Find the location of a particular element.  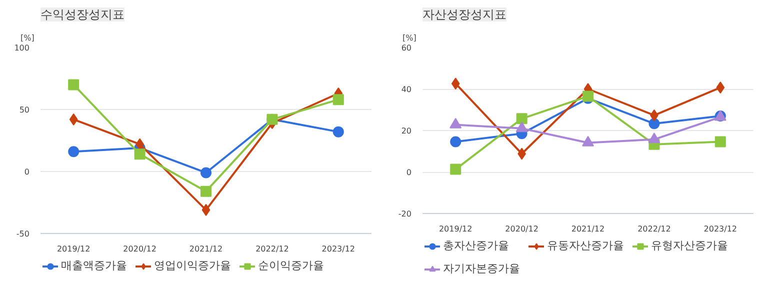

chart-title: 자산성장성지표 is located at coordinates (464, 15).